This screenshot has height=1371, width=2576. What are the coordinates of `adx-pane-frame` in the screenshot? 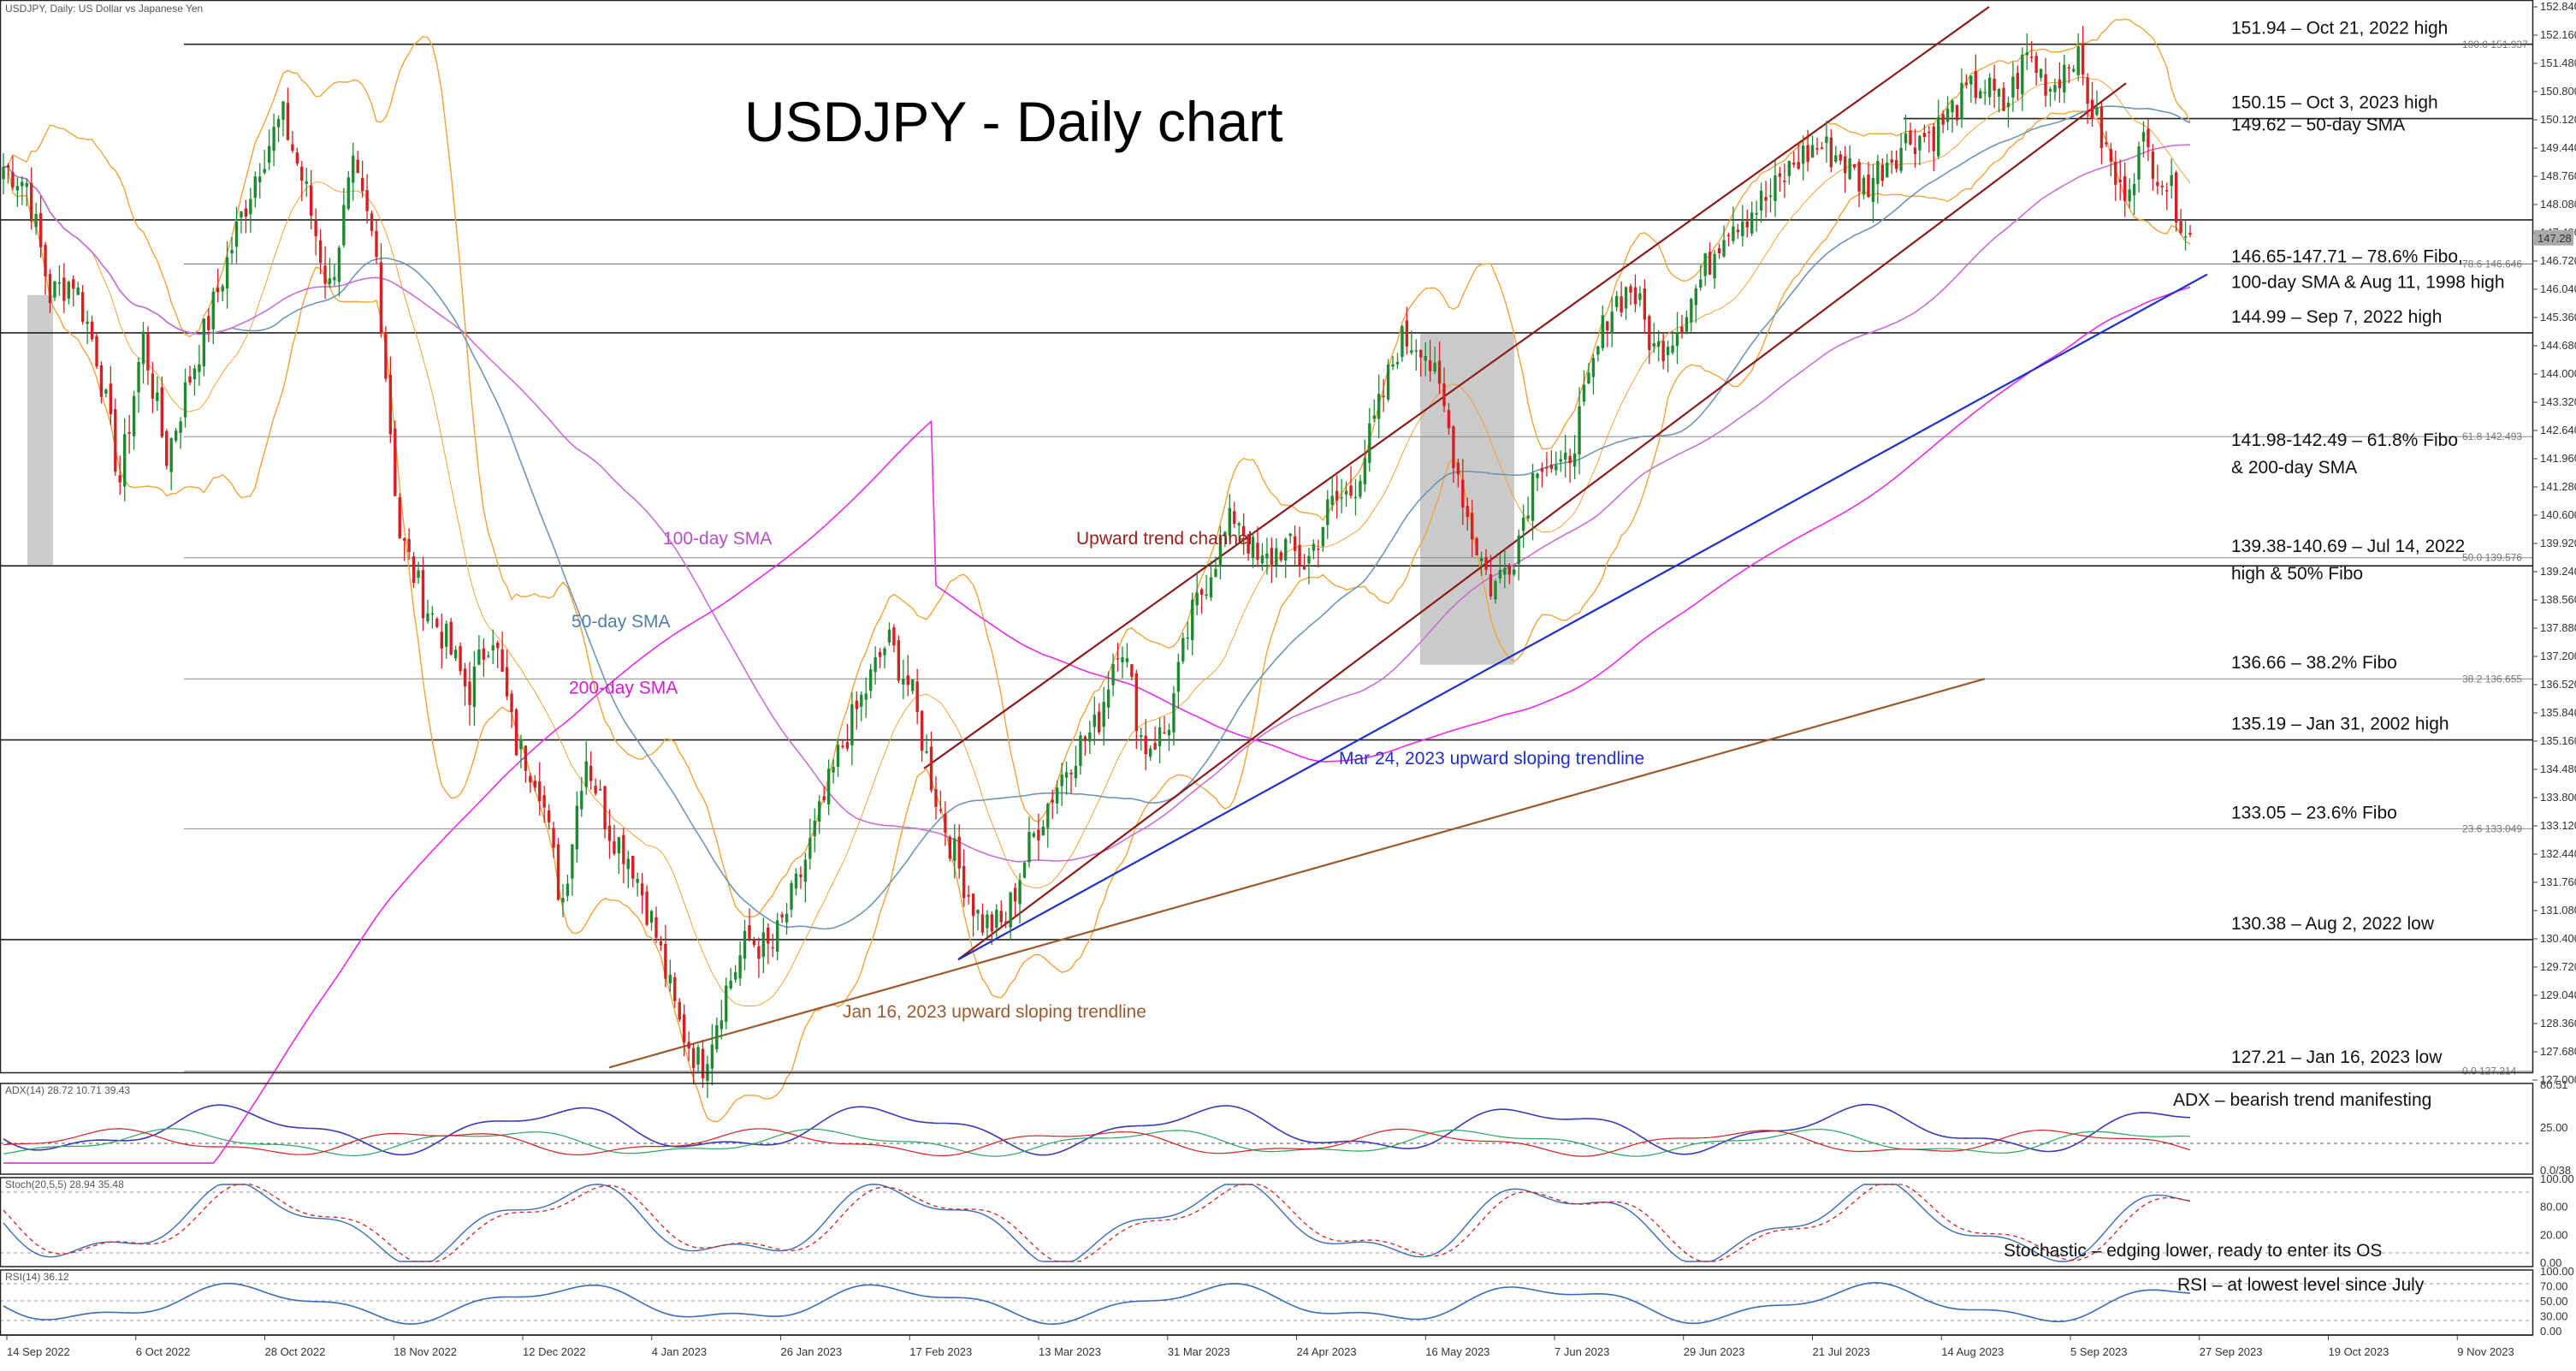 It's located at (1267, 1129).